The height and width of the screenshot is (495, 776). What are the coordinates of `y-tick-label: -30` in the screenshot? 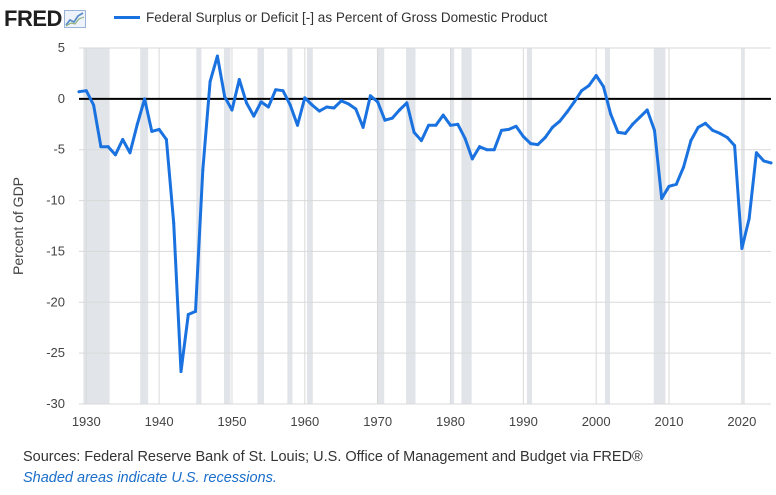 It's located at (55, 403).